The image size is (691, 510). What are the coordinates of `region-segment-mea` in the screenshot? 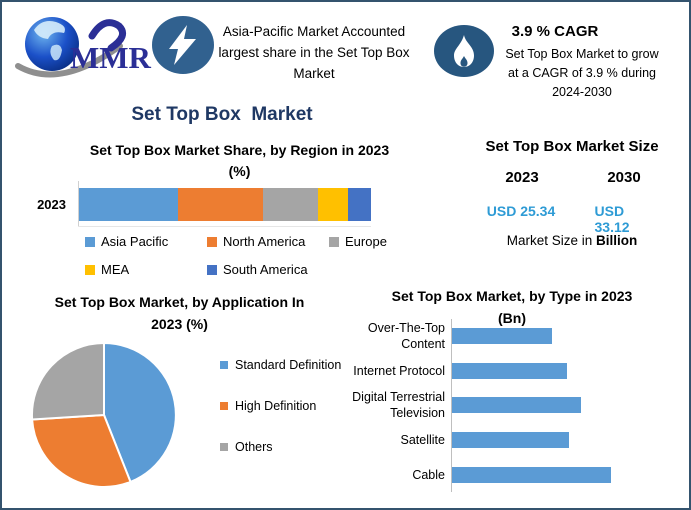 It's located at (333, 204).